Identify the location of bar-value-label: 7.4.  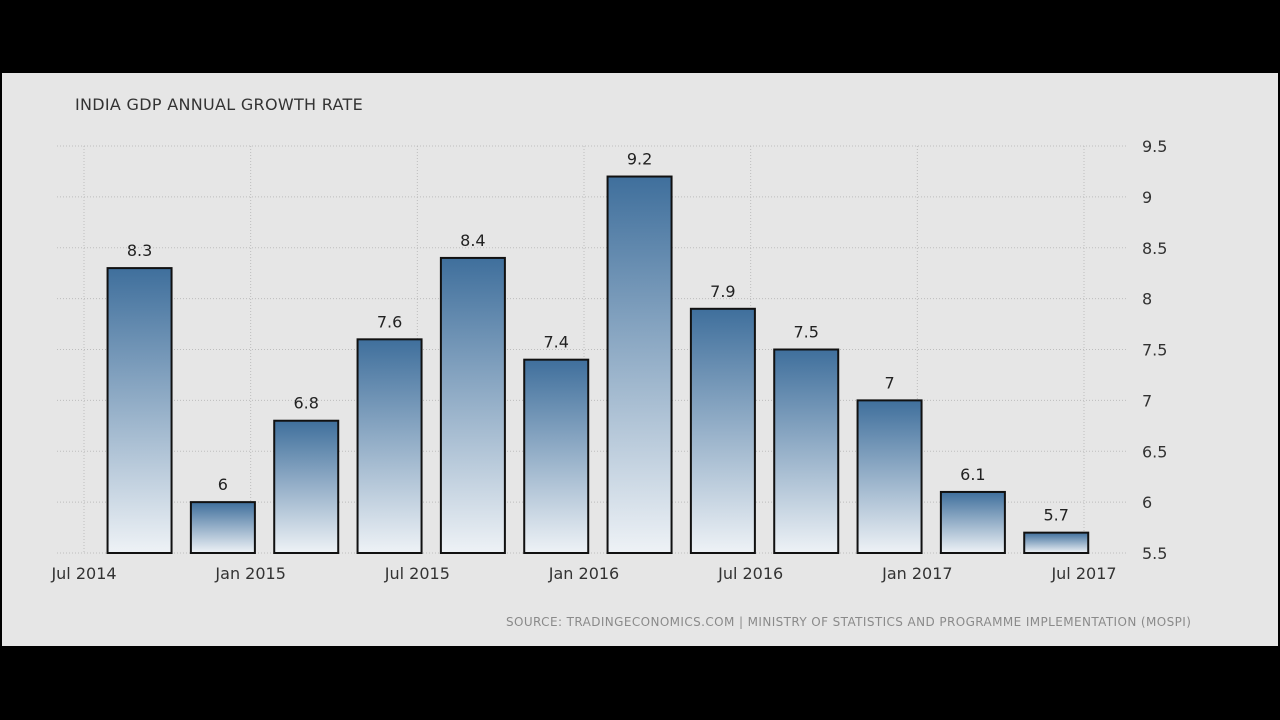
(555, 342).